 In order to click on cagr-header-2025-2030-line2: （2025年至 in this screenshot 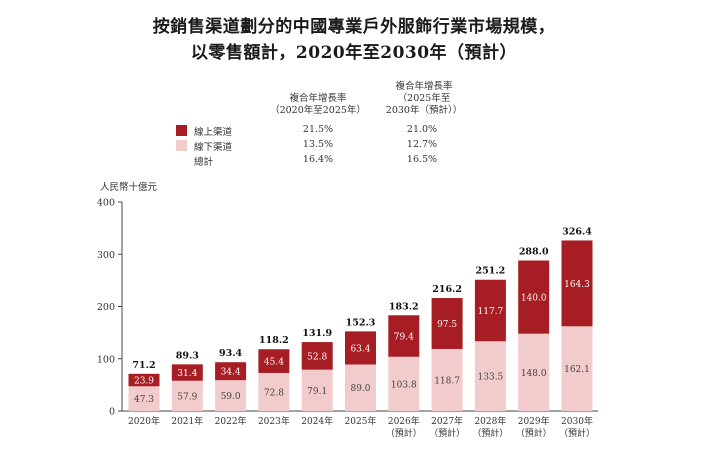, I will do `click(424, 98)`.